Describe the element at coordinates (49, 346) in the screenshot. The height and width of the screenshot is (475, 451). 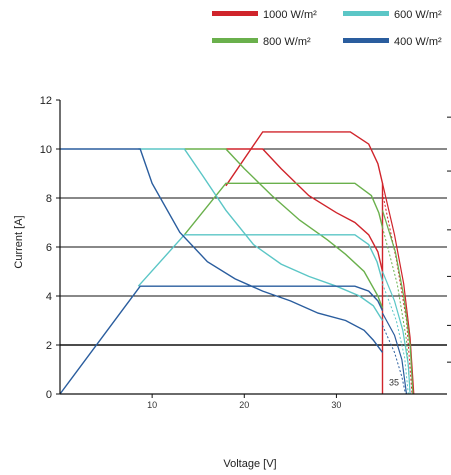
I see `y-tick-label-2: 2` at that location.